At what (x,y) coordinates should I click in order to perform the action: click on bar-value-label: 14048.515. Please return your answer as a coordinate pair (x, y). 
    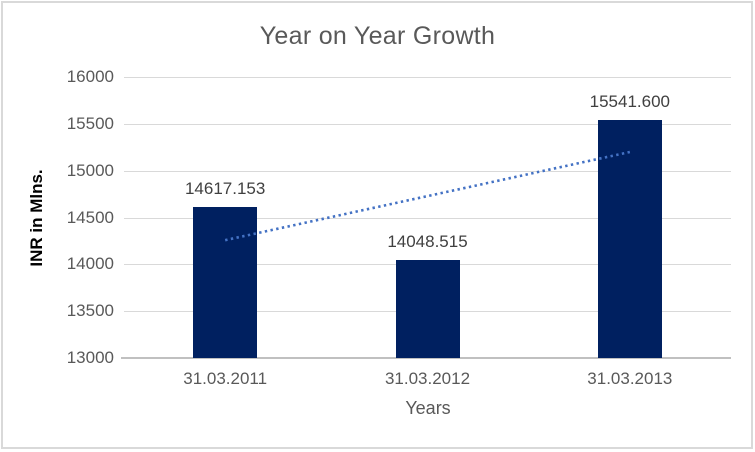
    Looking at the image, I should click on (427, 241).